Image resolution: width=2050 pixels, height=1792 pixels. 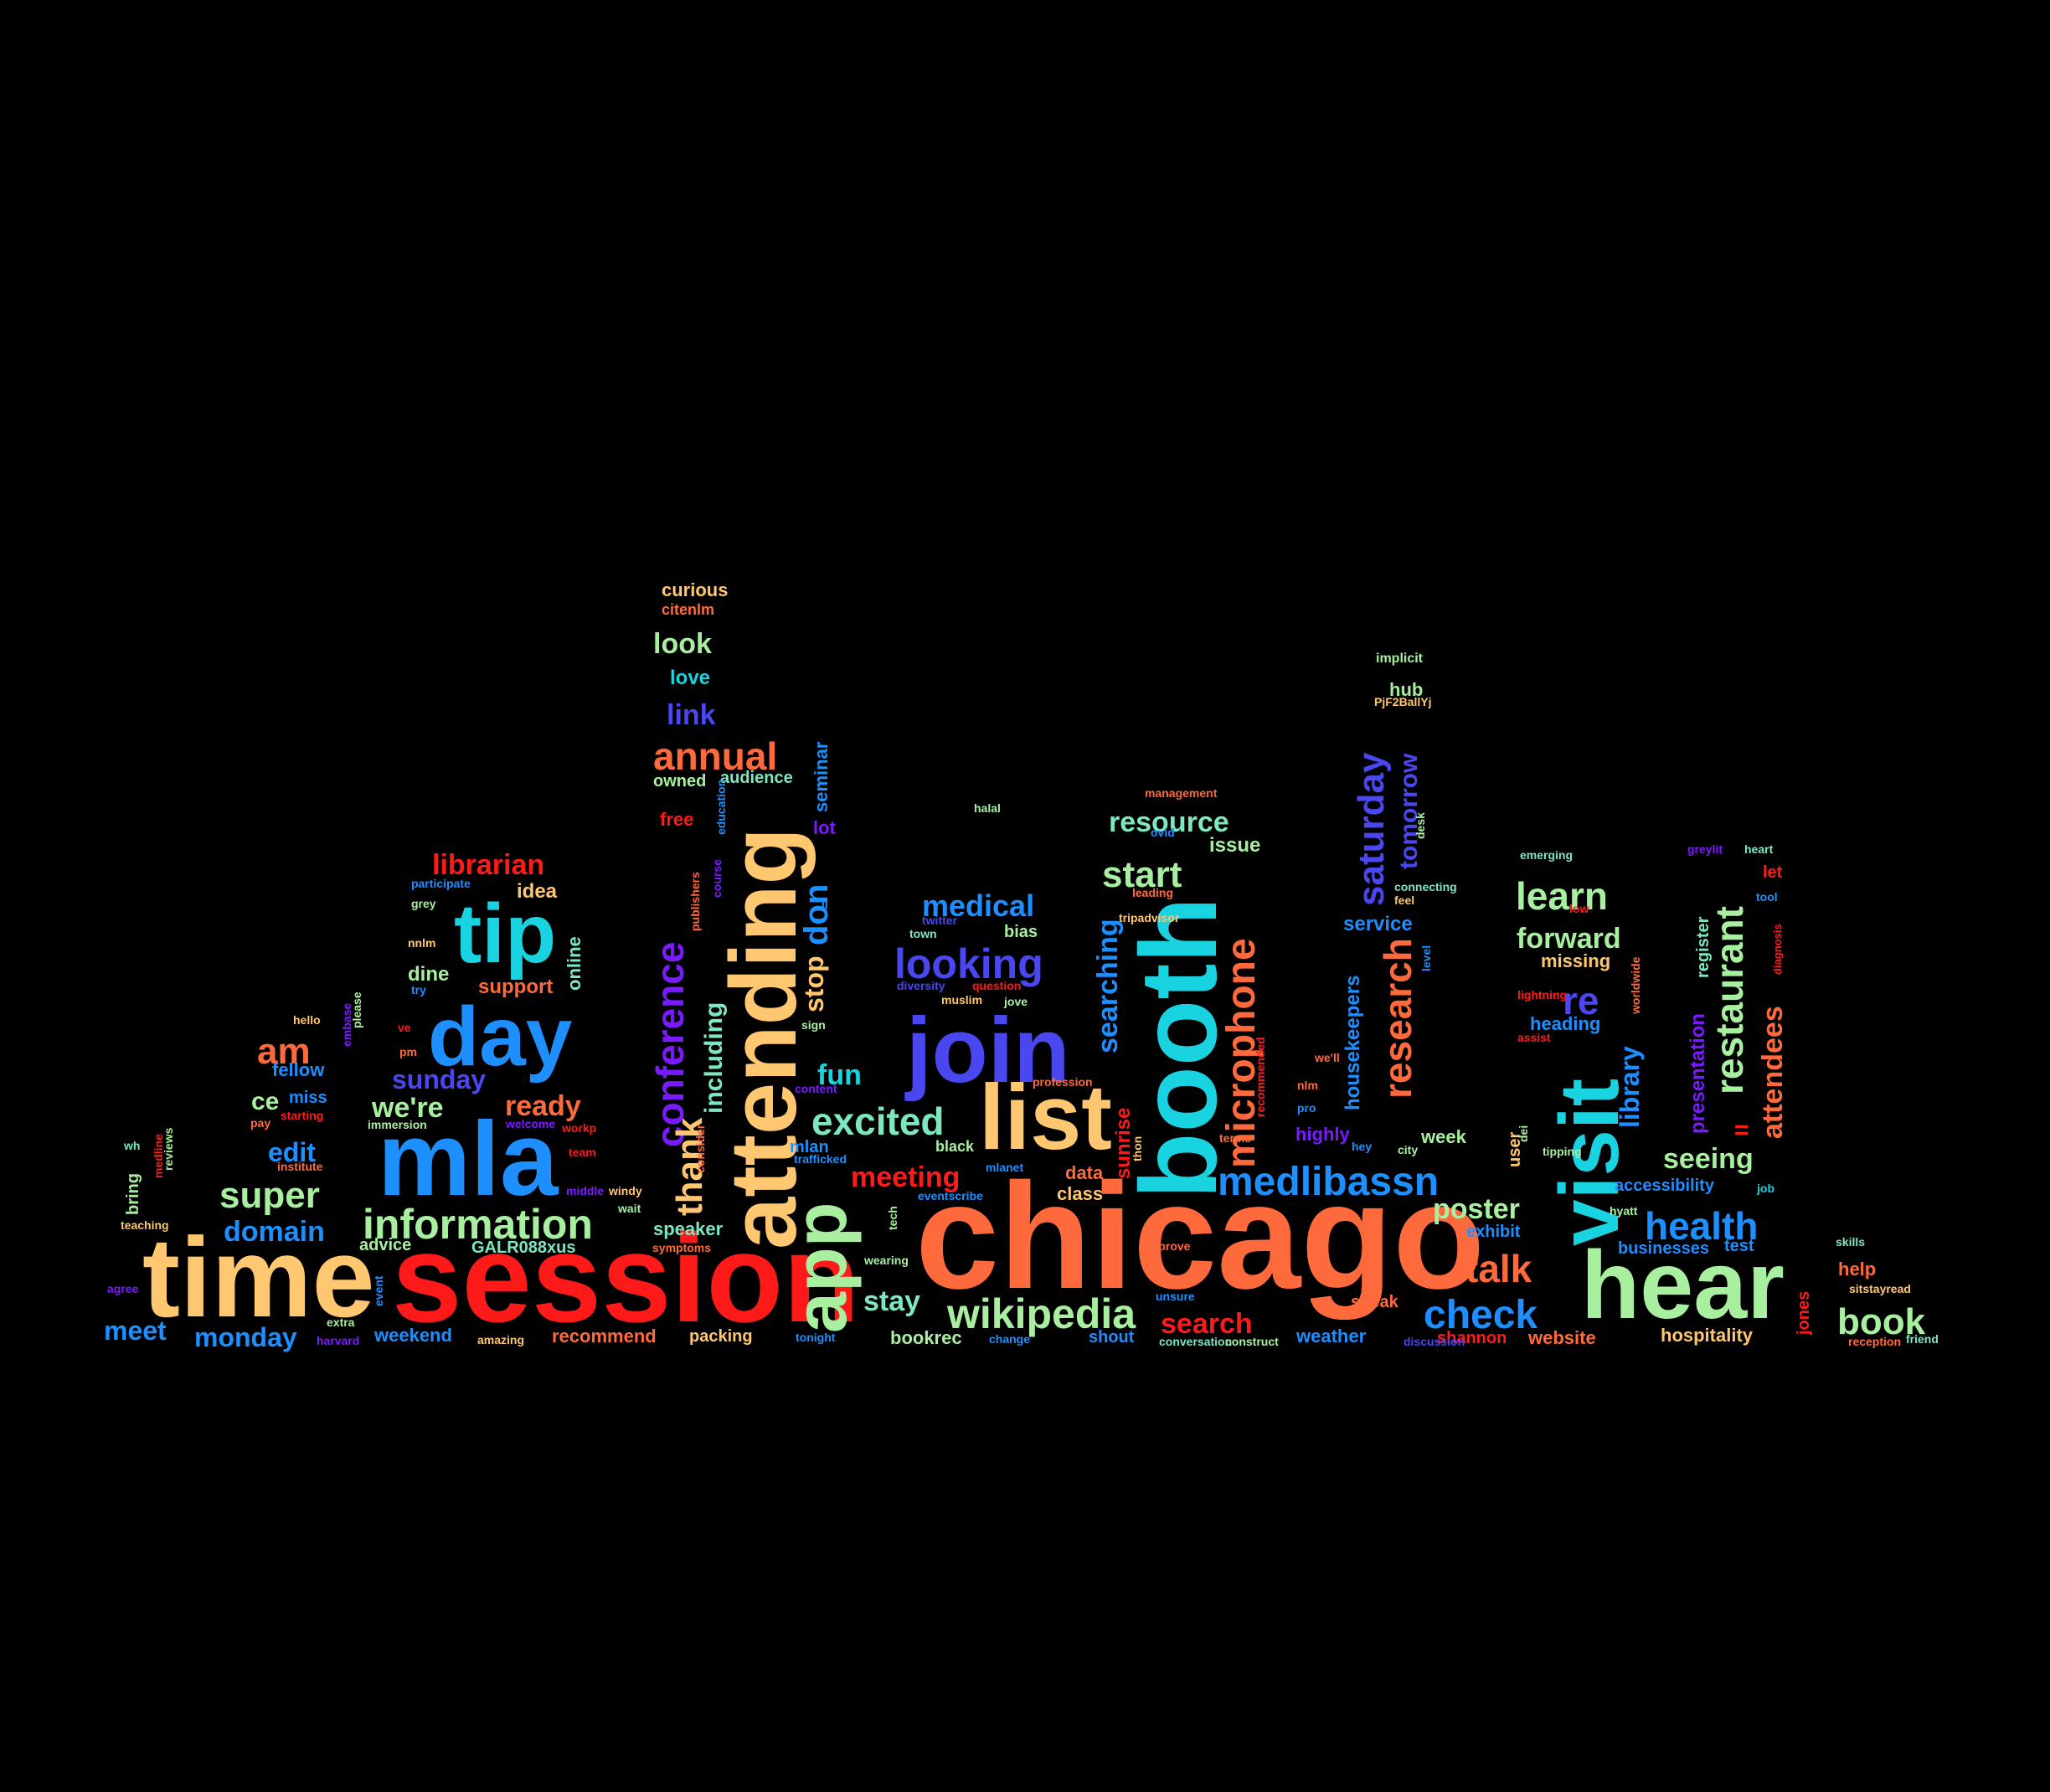 What do you see at coordinates (308, 1098) in the screenshot?
I see `word: miss` at bounding box center [308, 1098].